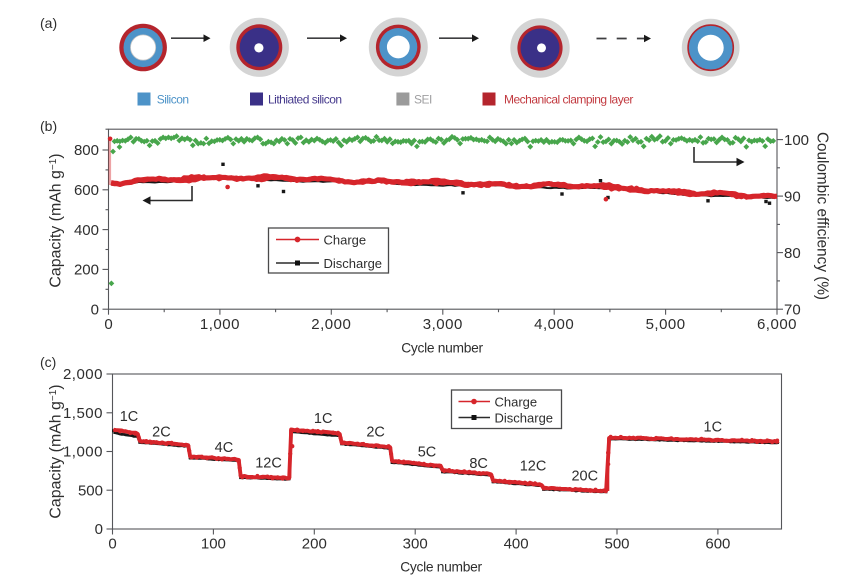  Describe the element at coordinates (443, 324) in the screenshot. I see `svg-text: 3,000` at that location.